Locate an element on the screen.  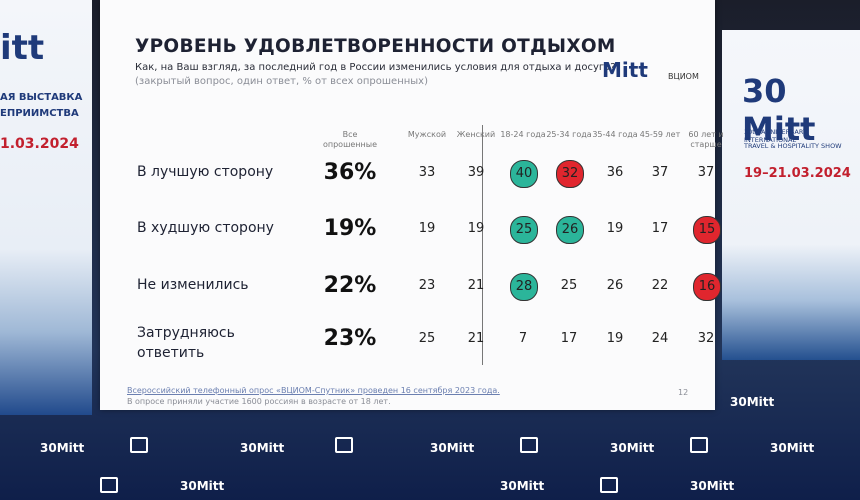
text: ЕПРИИМСТВА is located at coordinates (39, 113).